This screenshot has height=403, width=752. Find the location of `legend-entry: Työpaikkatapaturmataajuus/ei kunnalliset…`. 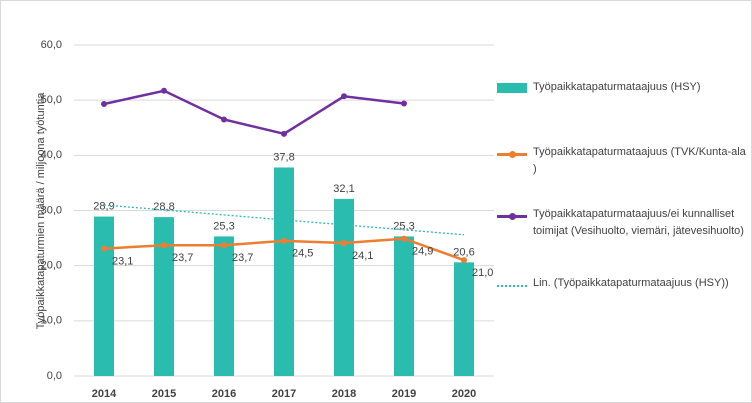

legend-entry: Työpaikkatapaturmataajuus/ei kunnalliset… is located at coordinates (622, 224).